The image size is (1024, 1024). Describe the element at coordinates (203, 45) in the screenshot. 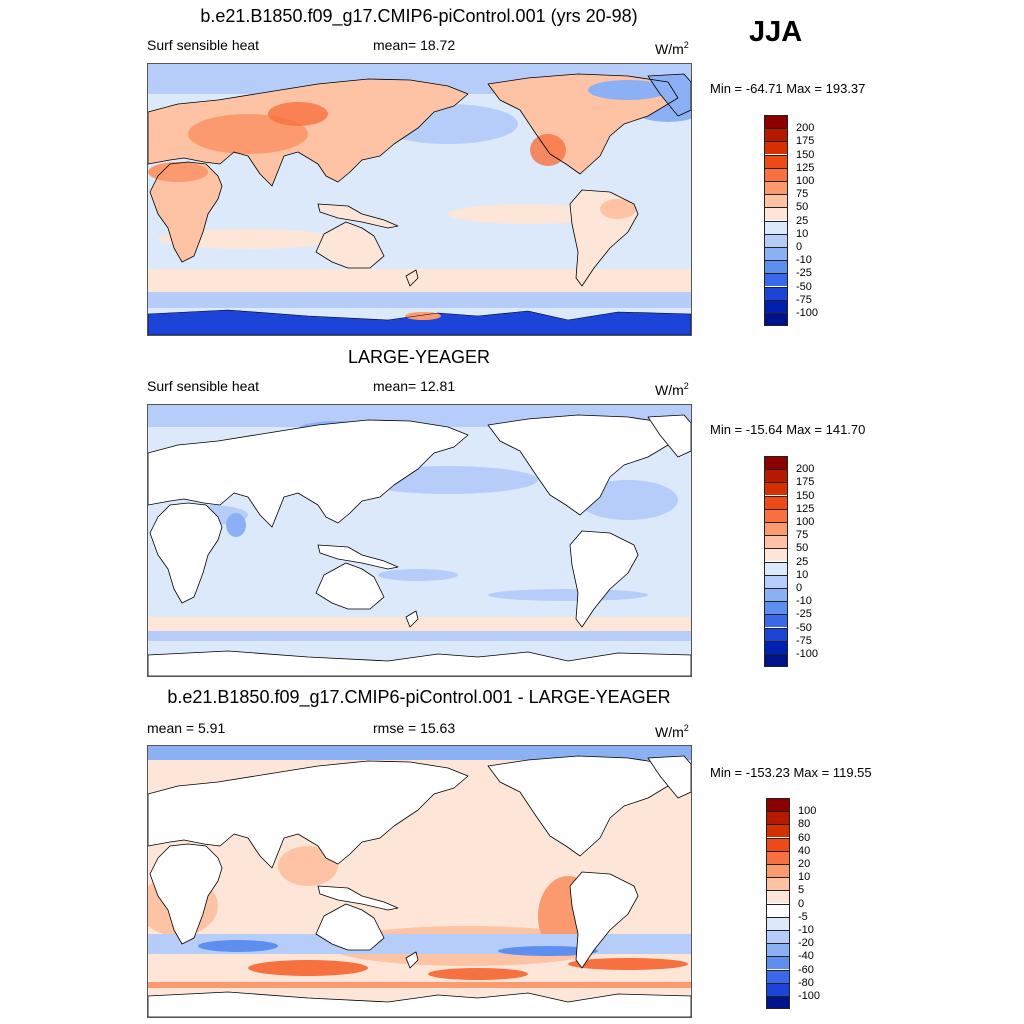

I see `panel-1-variable-label: Surf sensible heat` at that location.